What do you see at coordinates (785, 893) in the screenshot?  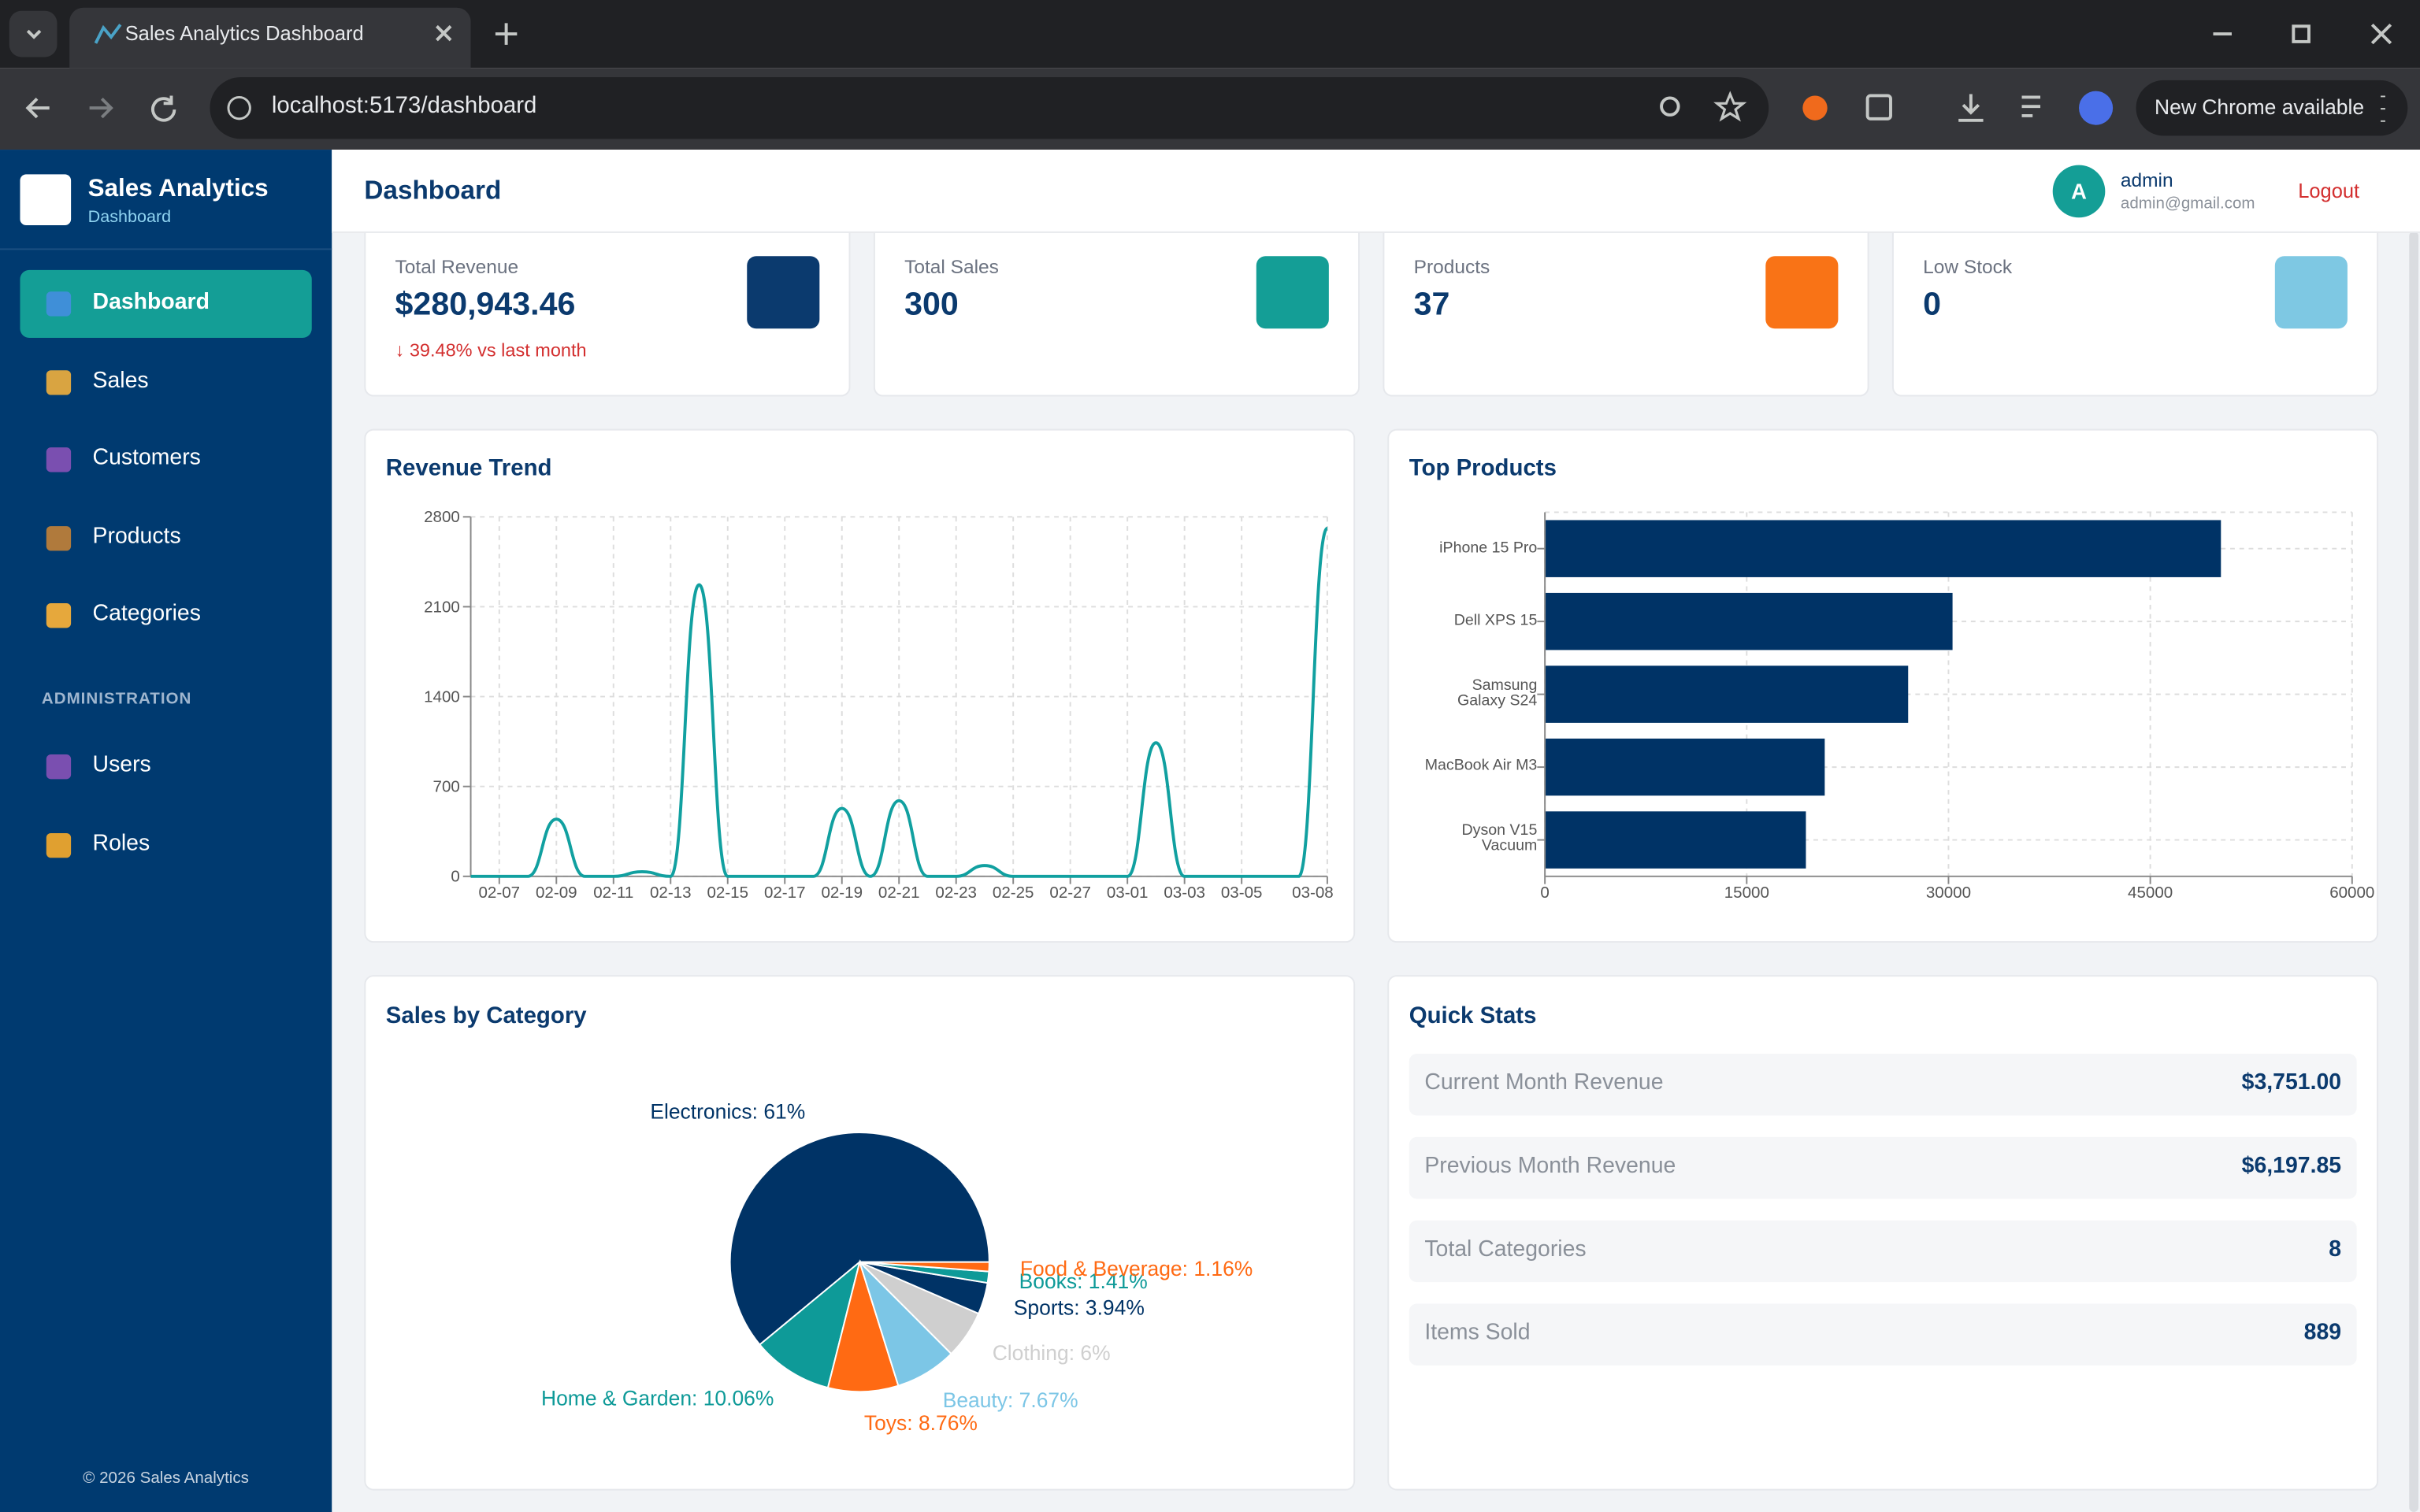 I see `x-tick-label: 02-17` at bounding box center [785, 893].